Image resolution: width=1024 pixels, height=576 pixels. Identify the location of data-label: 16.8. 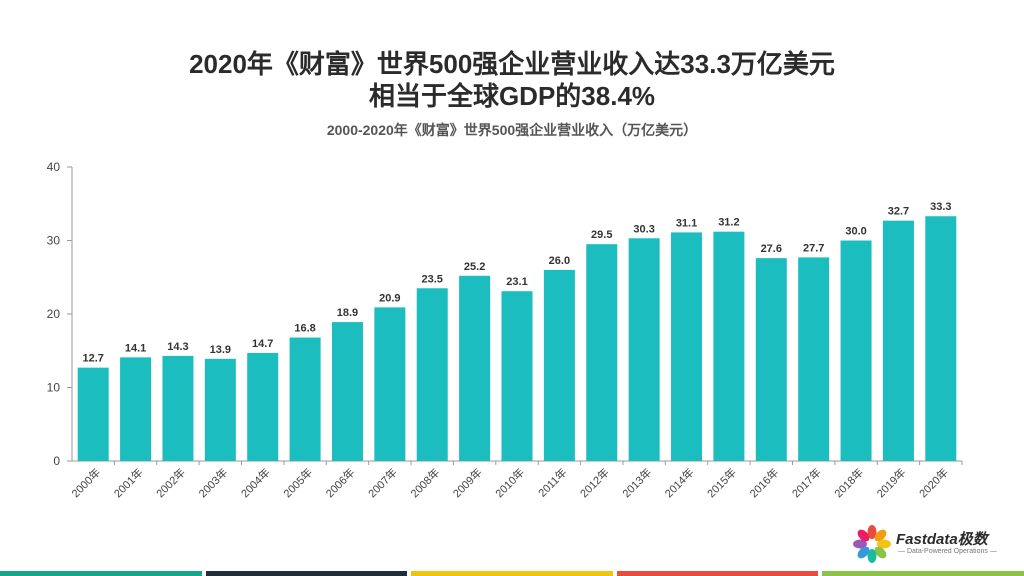
(304, 329).